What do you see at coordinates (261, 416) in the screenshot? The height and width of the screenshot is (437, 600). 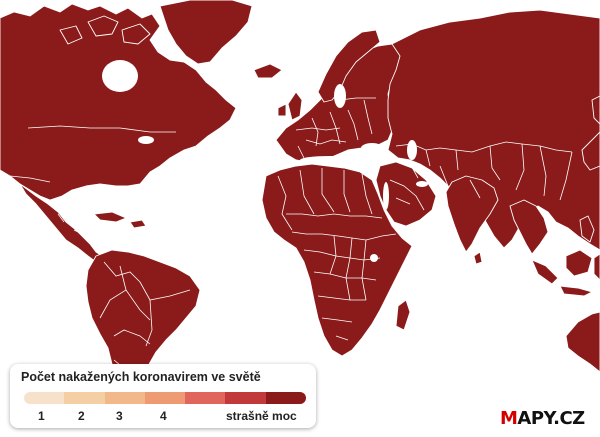 I see `legend-label-max: strašně moc` at bounding box center [261, 416].